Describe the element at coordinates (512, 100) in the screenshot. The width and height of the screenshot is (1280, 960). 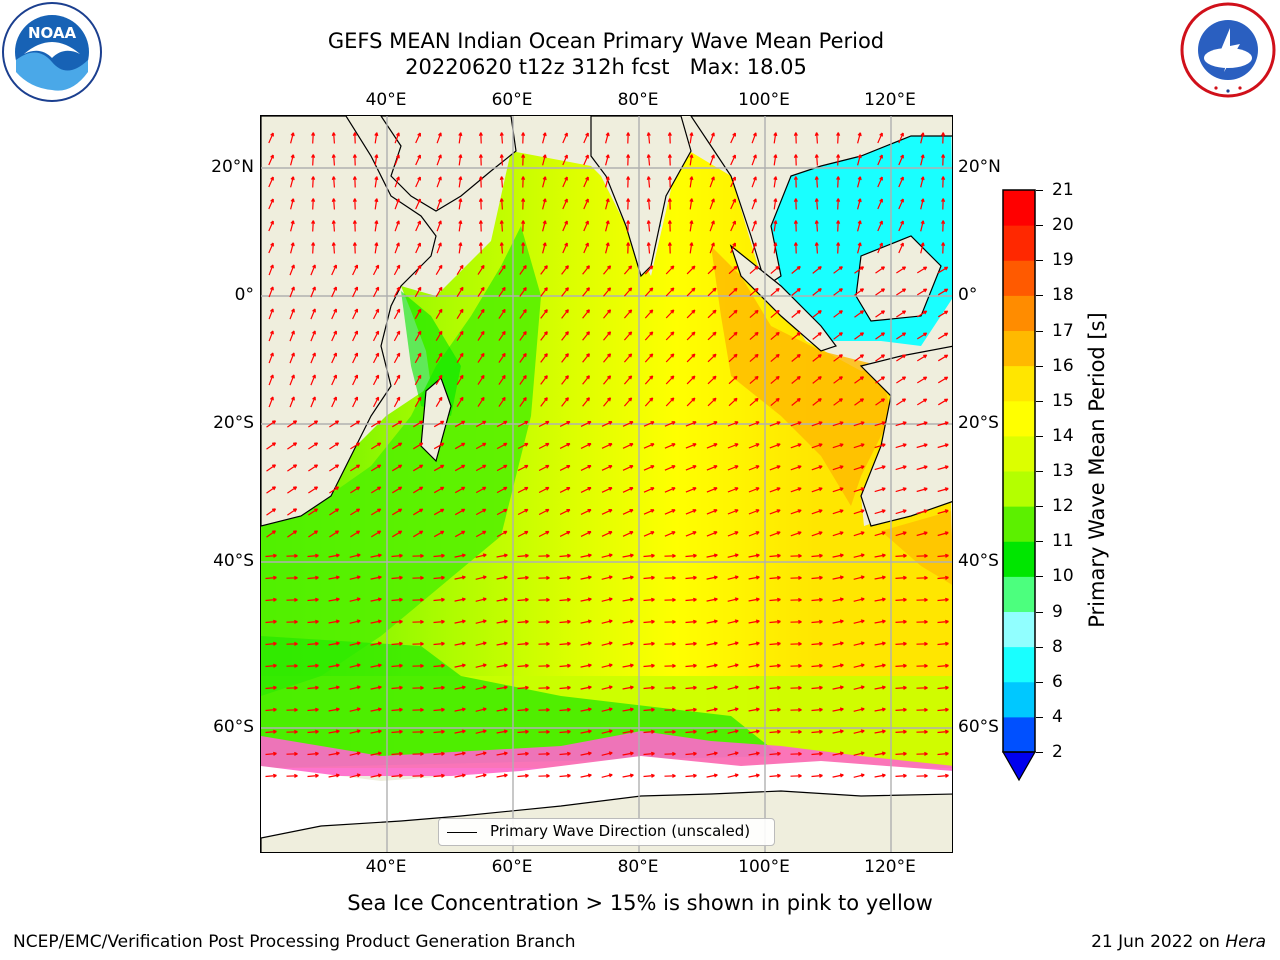
I see `lon-tick-label: 60°E` at that location.